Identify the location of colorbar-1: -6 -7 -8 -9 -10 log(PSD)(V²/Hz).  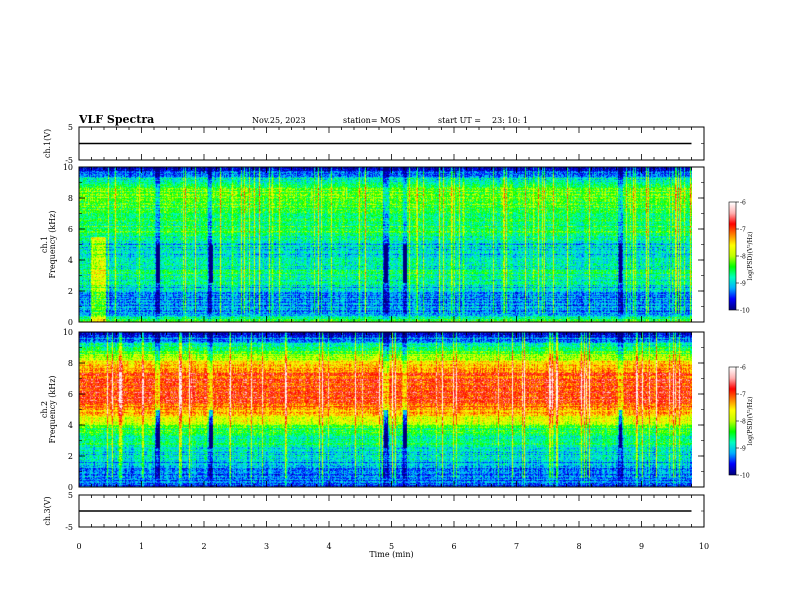
(741, 257).